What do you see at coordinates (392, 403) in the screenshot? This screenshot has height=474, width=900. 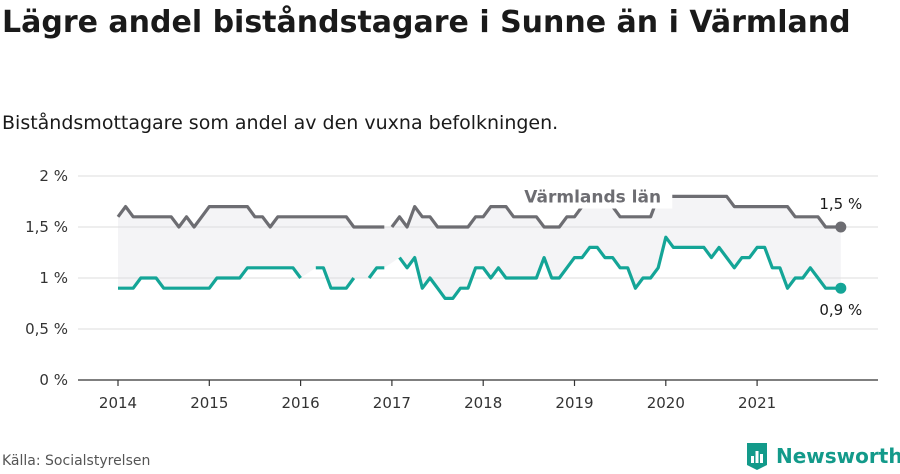 I see `x-tick-label: 2017` at bounding box center [392, 403].